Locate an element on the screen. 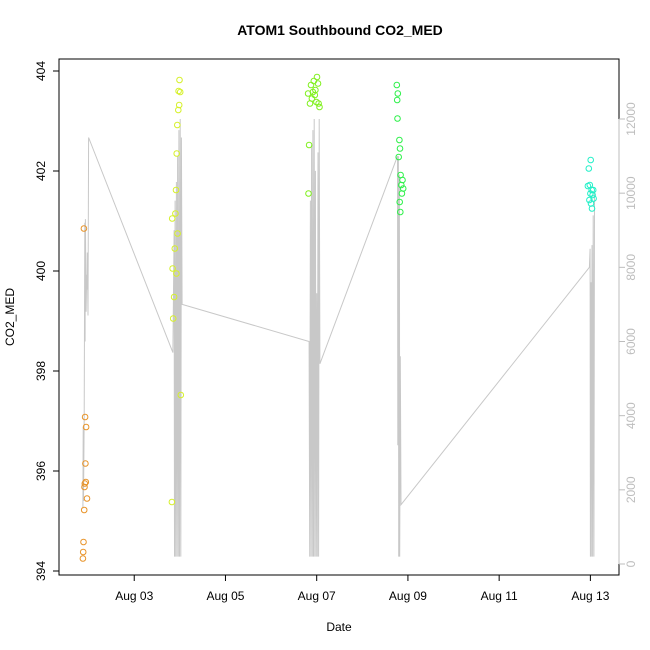 Image resolution: width=650 pixels, height=650 pixels. x-tick-label: Aug 07 is located at coordinates (317, 596).